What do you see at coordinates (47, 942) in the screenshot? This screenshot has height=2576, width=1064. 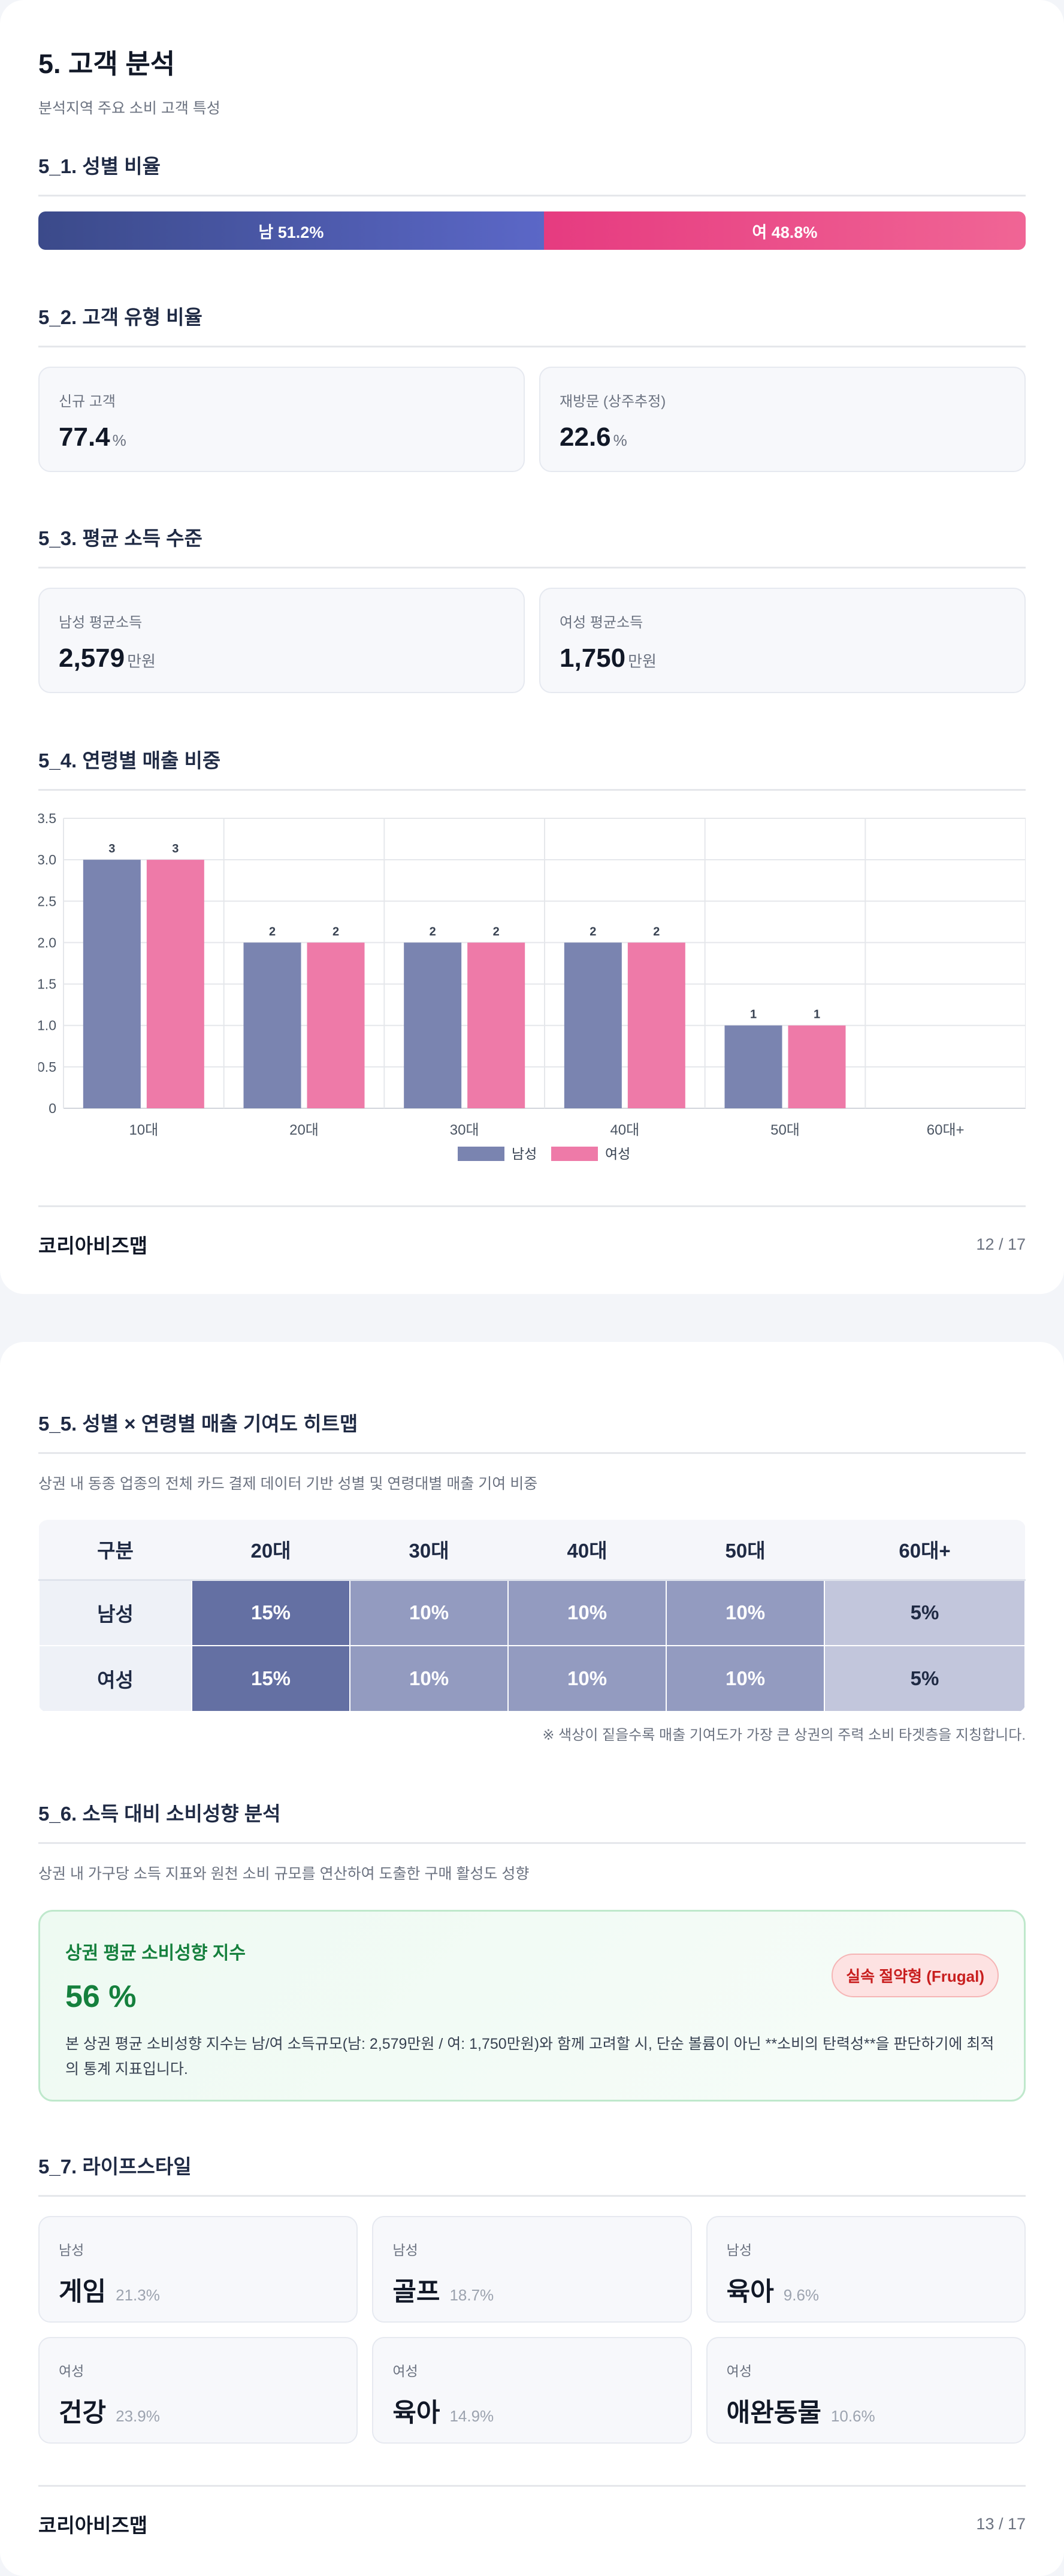 I see `y-tick-label: 2.0` at bounding box center [47, 942].